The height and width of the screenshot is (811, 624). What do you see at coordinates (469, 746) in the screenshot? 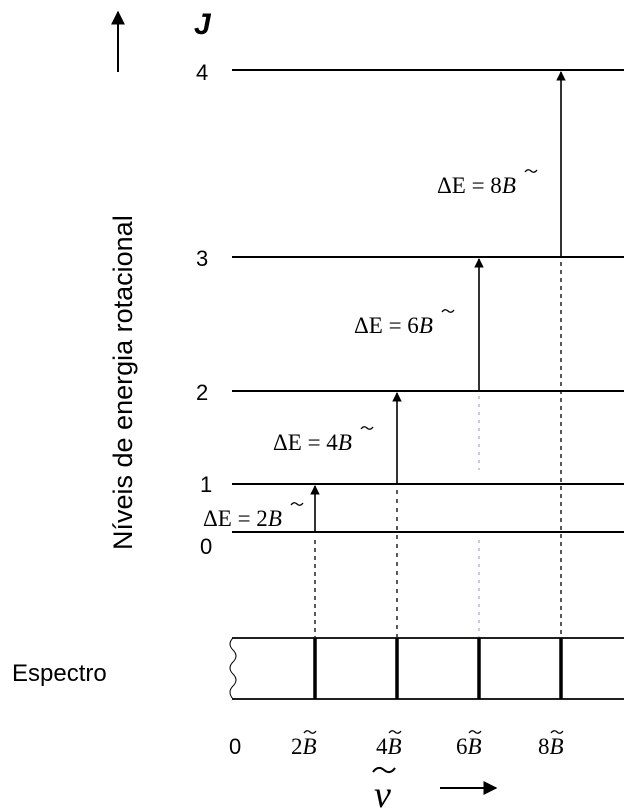
I see `tick-label-3: 6B` at bounding box center [469, 746].